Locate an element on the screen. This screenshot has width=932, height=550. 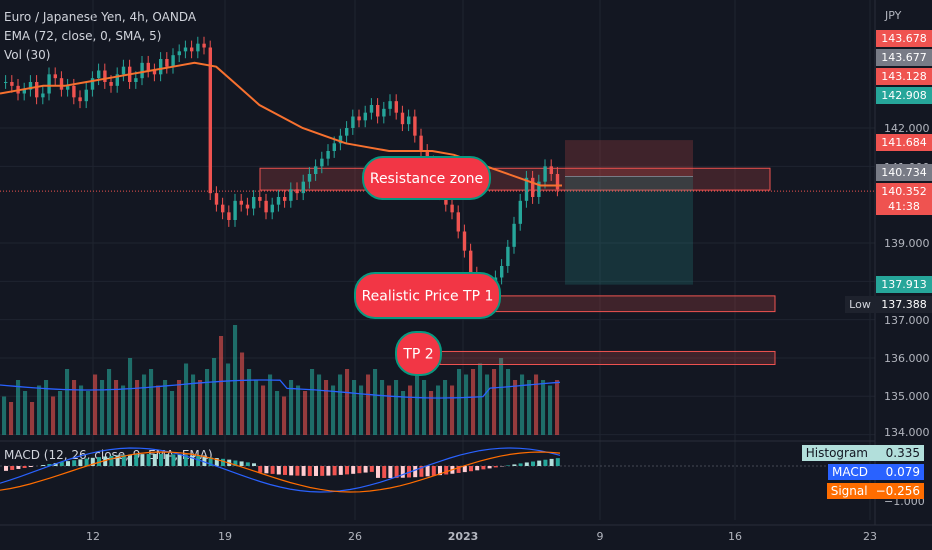
callout-resistance-zone is located at coordinates (426, 178).